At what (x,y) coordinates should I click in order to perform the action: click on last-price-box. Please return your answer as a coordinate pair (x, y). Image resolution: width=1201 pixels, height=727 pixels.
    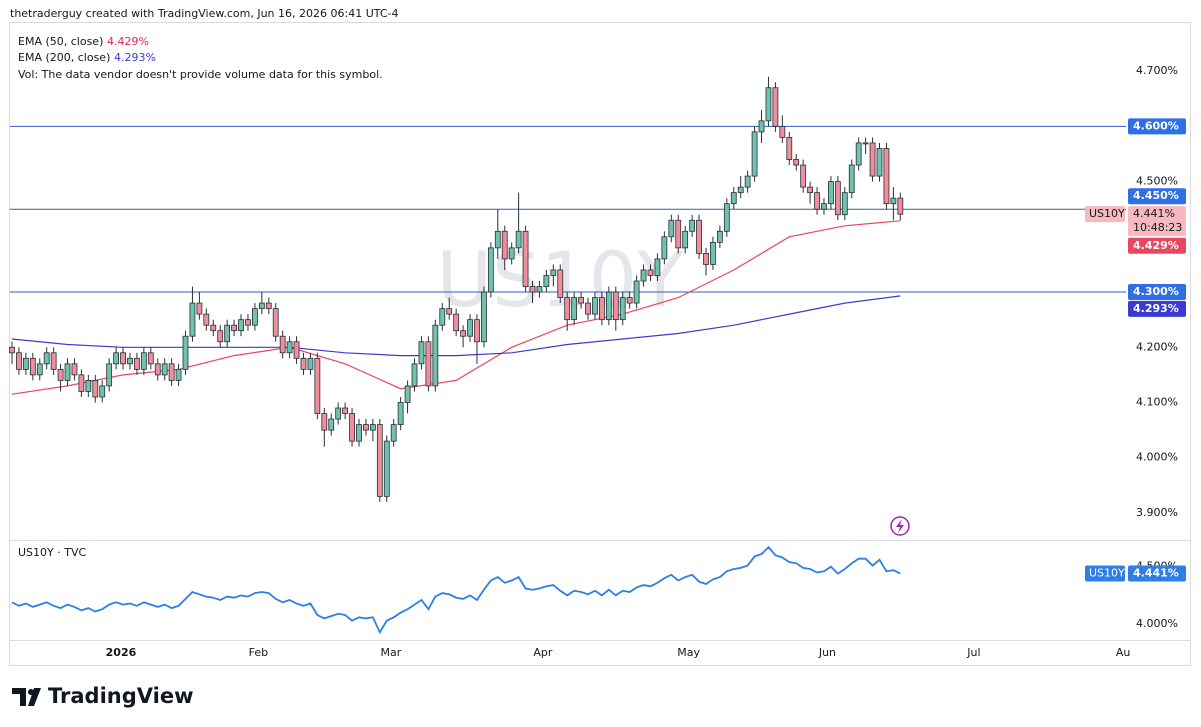
    Looking at the image, I should click on (1157, 221).